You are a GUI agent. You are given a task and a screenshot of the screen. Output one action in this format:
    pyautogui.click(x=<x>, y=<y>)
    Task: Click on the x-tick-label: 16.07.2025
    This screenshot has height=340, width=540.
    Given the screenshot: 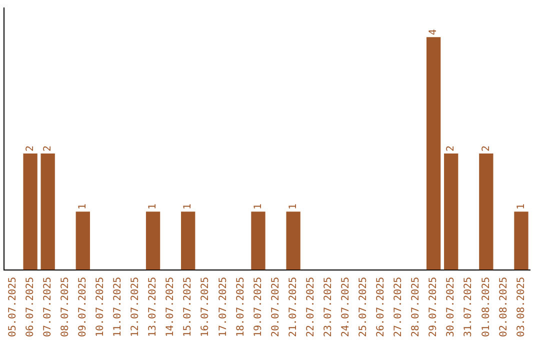 What is the action you would take?
    pyautogui.click(x=206, y=307)
    